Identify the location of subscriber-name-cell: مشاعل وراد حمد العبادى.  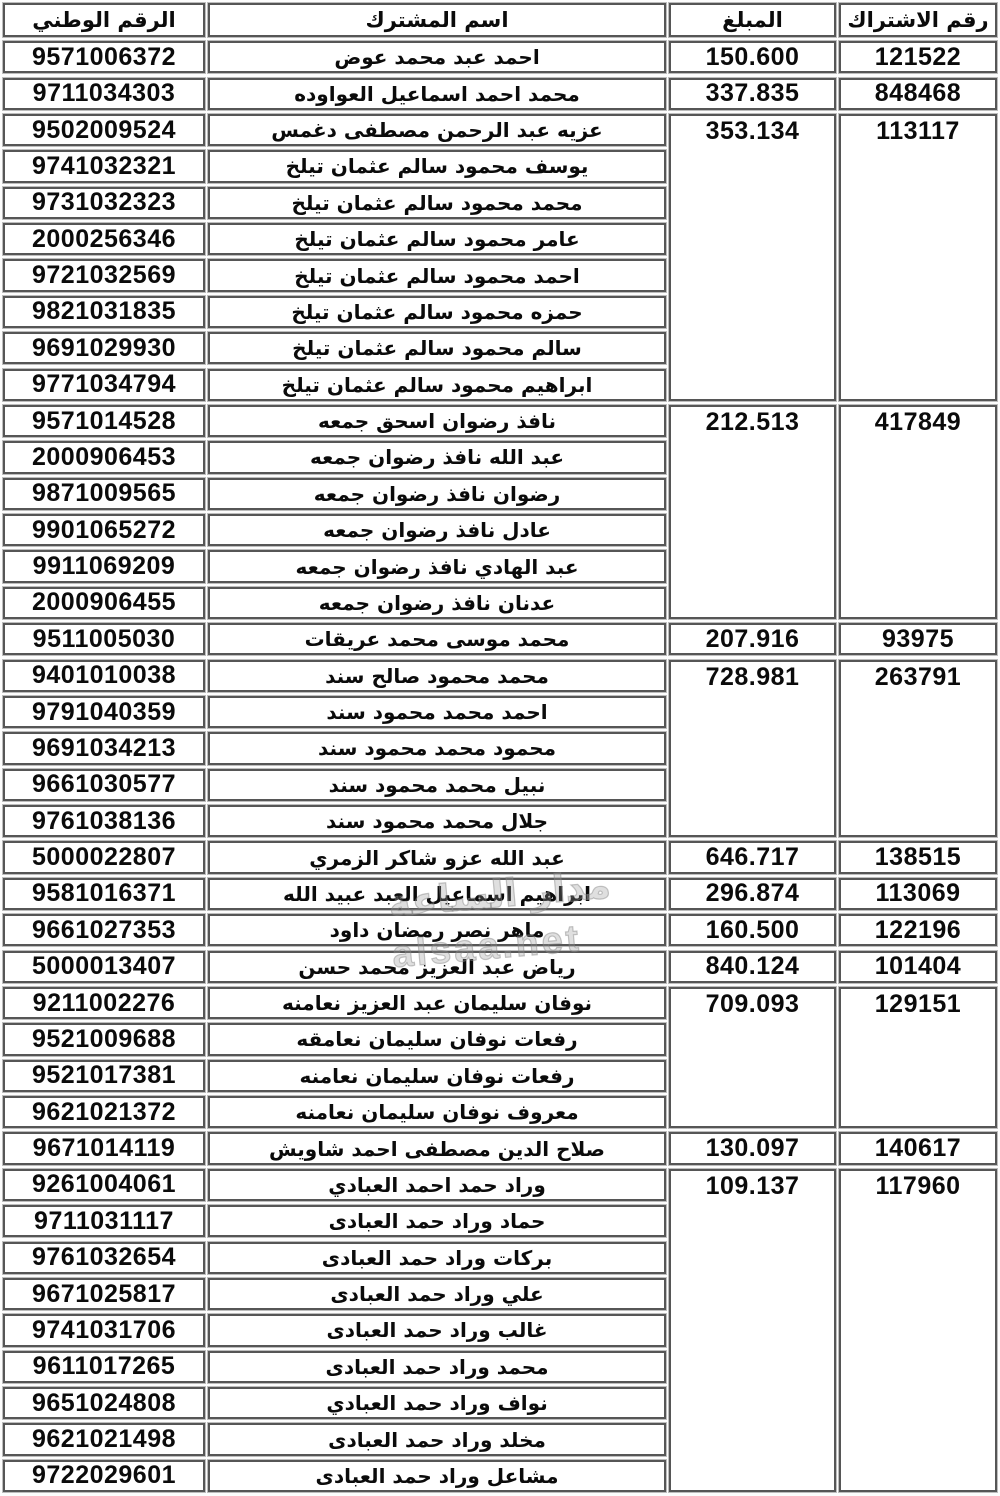
(437, 1475).